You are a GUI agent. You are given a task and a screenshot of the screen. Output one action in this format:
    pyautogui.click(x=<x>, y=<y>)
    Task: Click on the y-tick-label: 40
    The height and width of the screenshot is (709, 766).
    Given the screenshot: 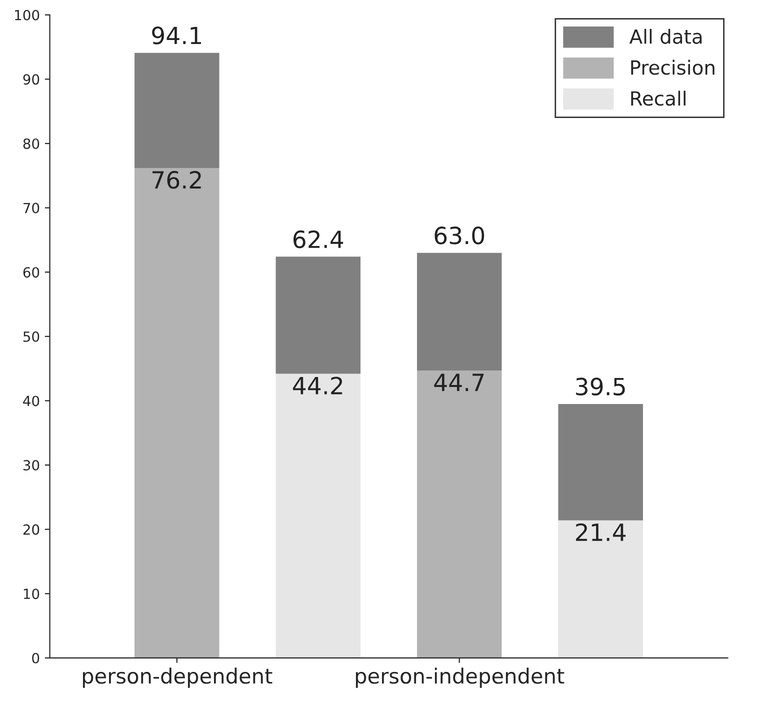 What is the action you would take?
    pyautogui.click(x=31, y=401)
    